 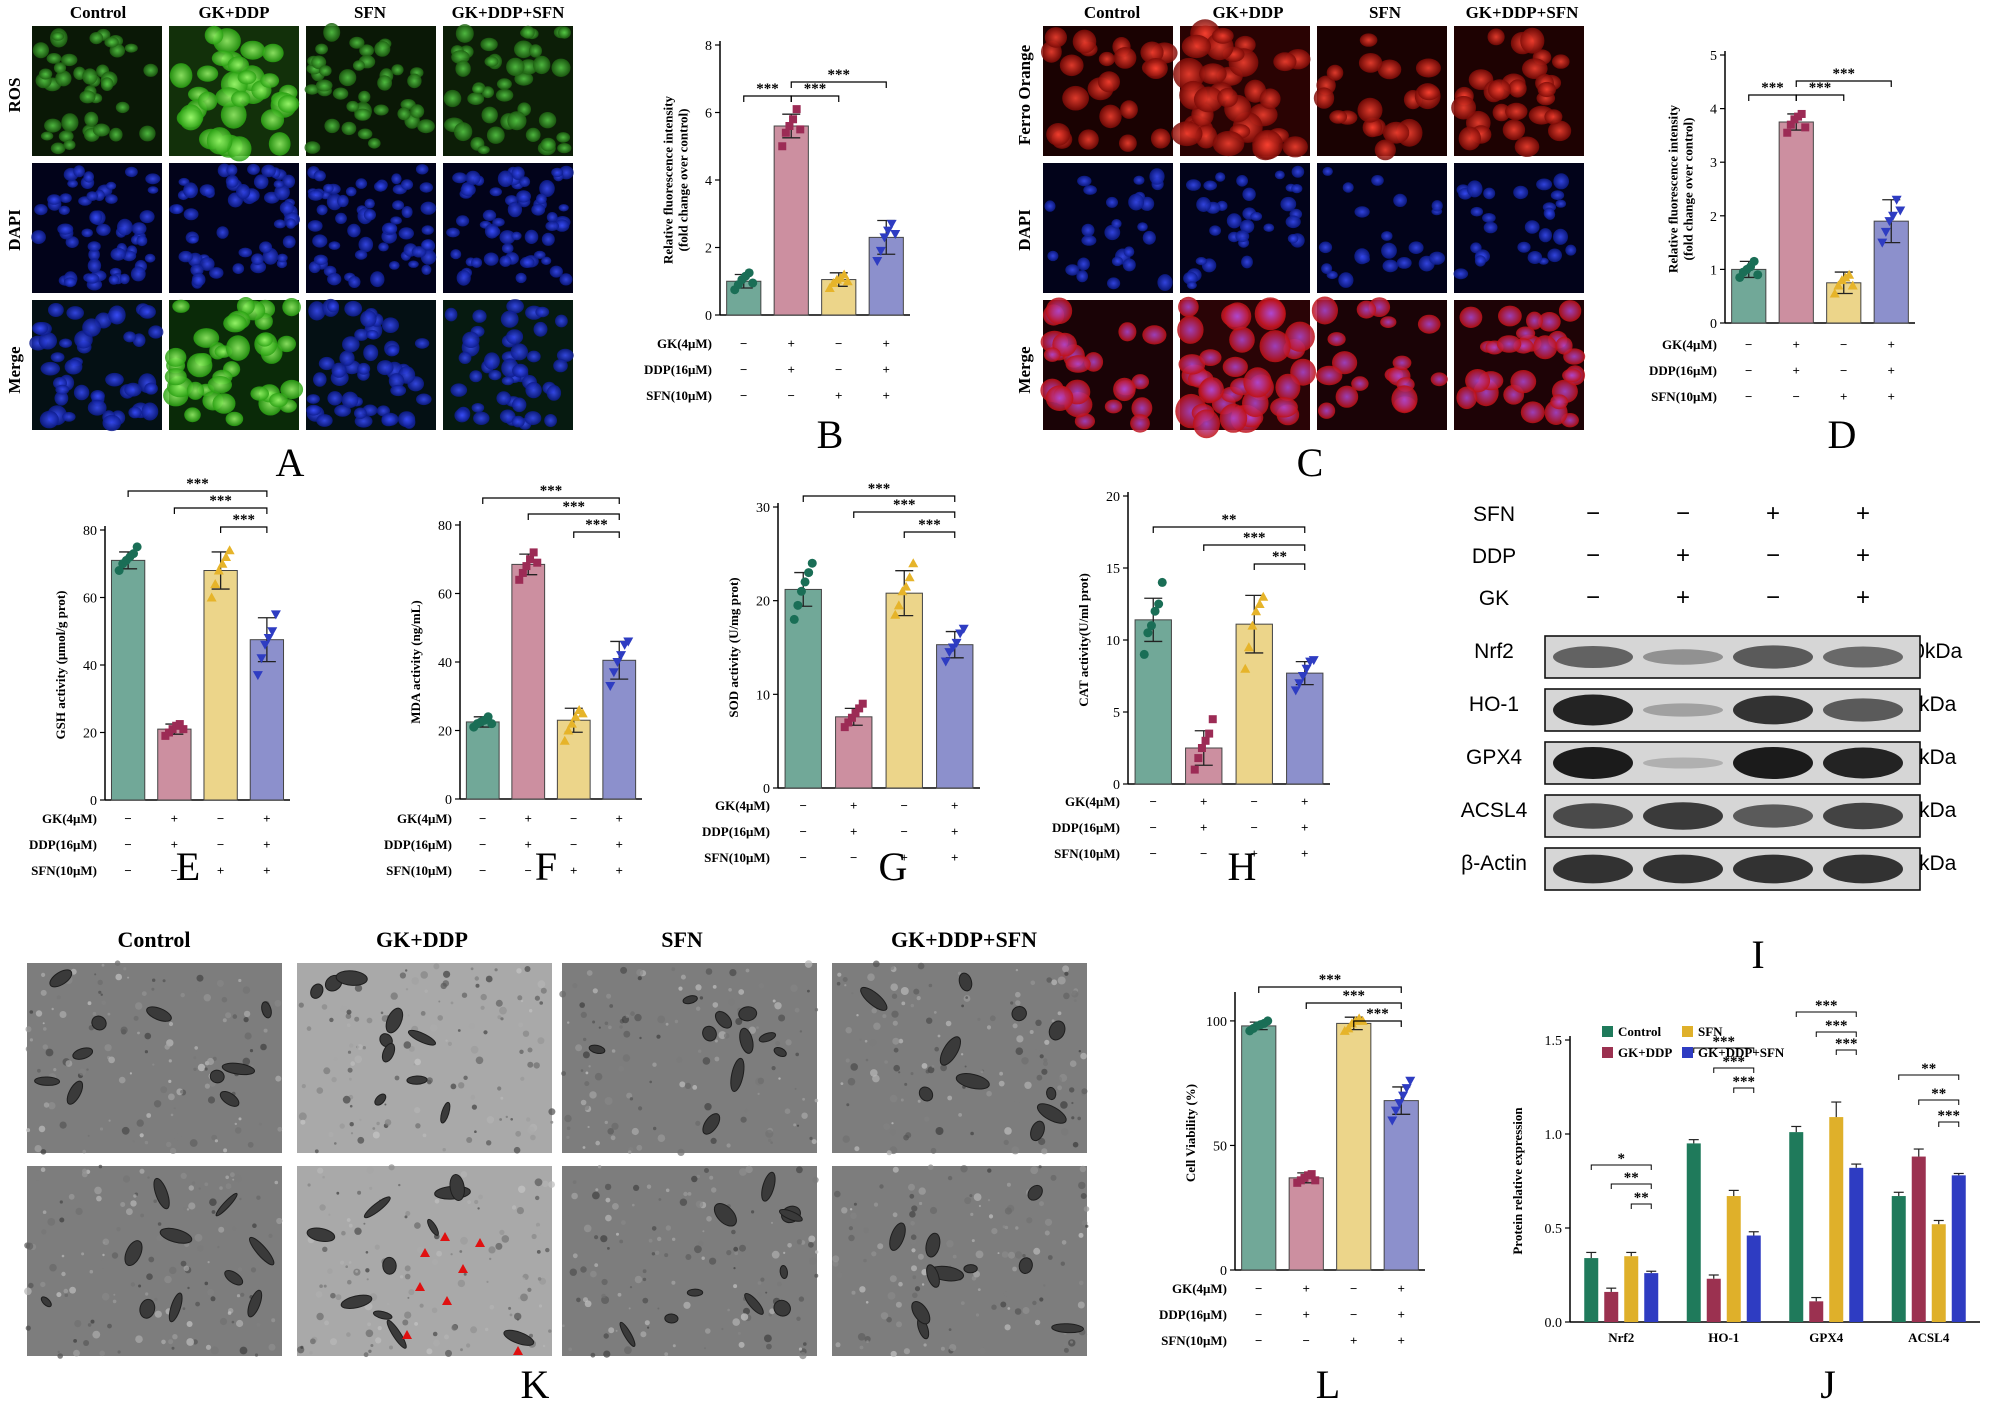 What do you see at coordinates (128, 680) in the screenshot?
I see `chart-e-bar` at bounding box center [128, 680].